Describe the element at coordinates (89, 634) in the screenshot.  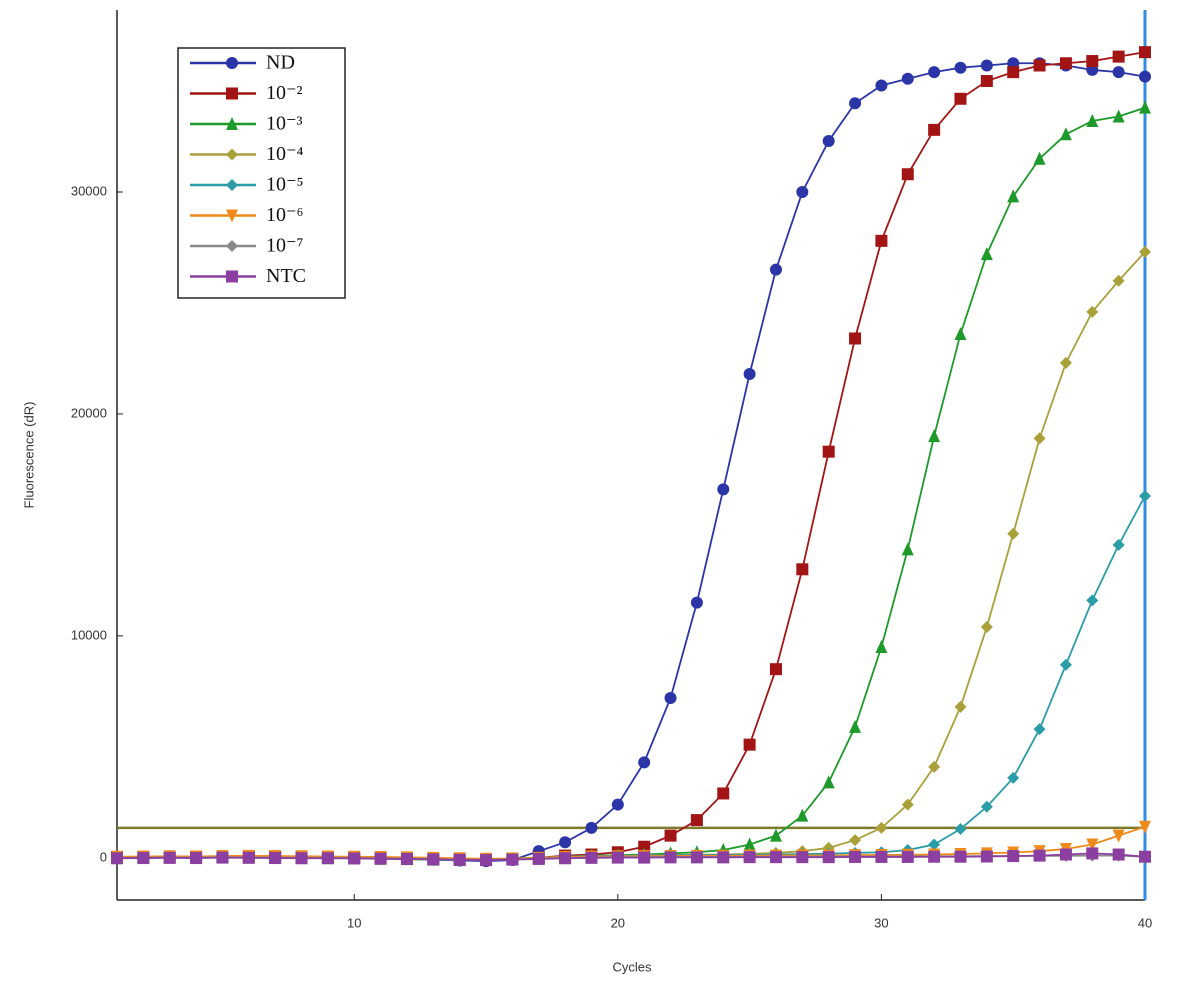
I see `y-tick-label: 10000` at that location.